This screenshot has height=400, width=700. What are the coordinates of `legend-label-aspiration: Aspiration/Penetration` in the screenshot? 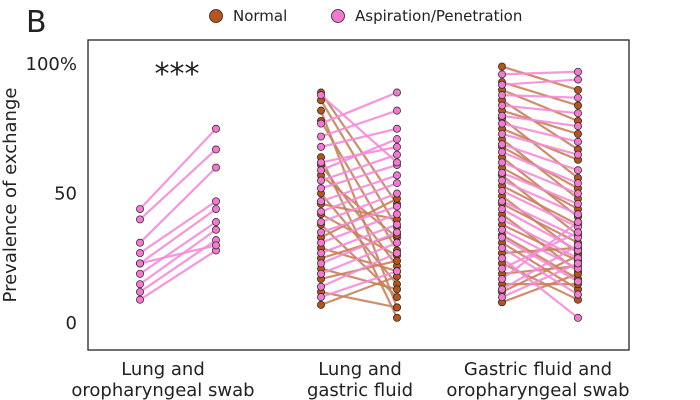 It's located at (438, 16).